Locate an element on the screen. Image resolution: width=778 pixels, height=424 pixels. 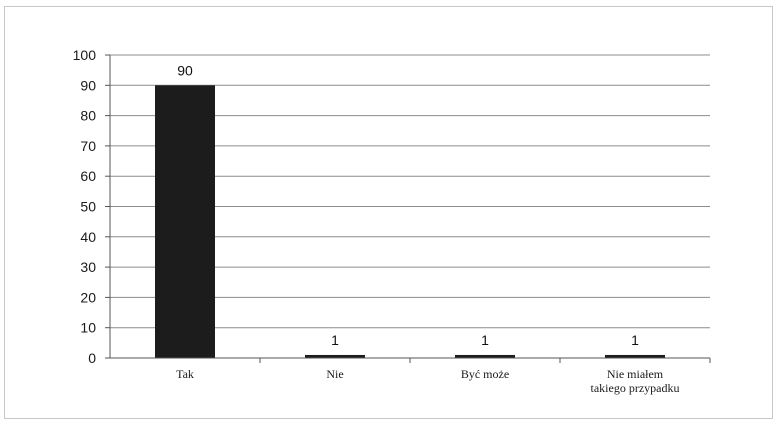
y-tick-label: 90 is located at coordinates (88, 85).